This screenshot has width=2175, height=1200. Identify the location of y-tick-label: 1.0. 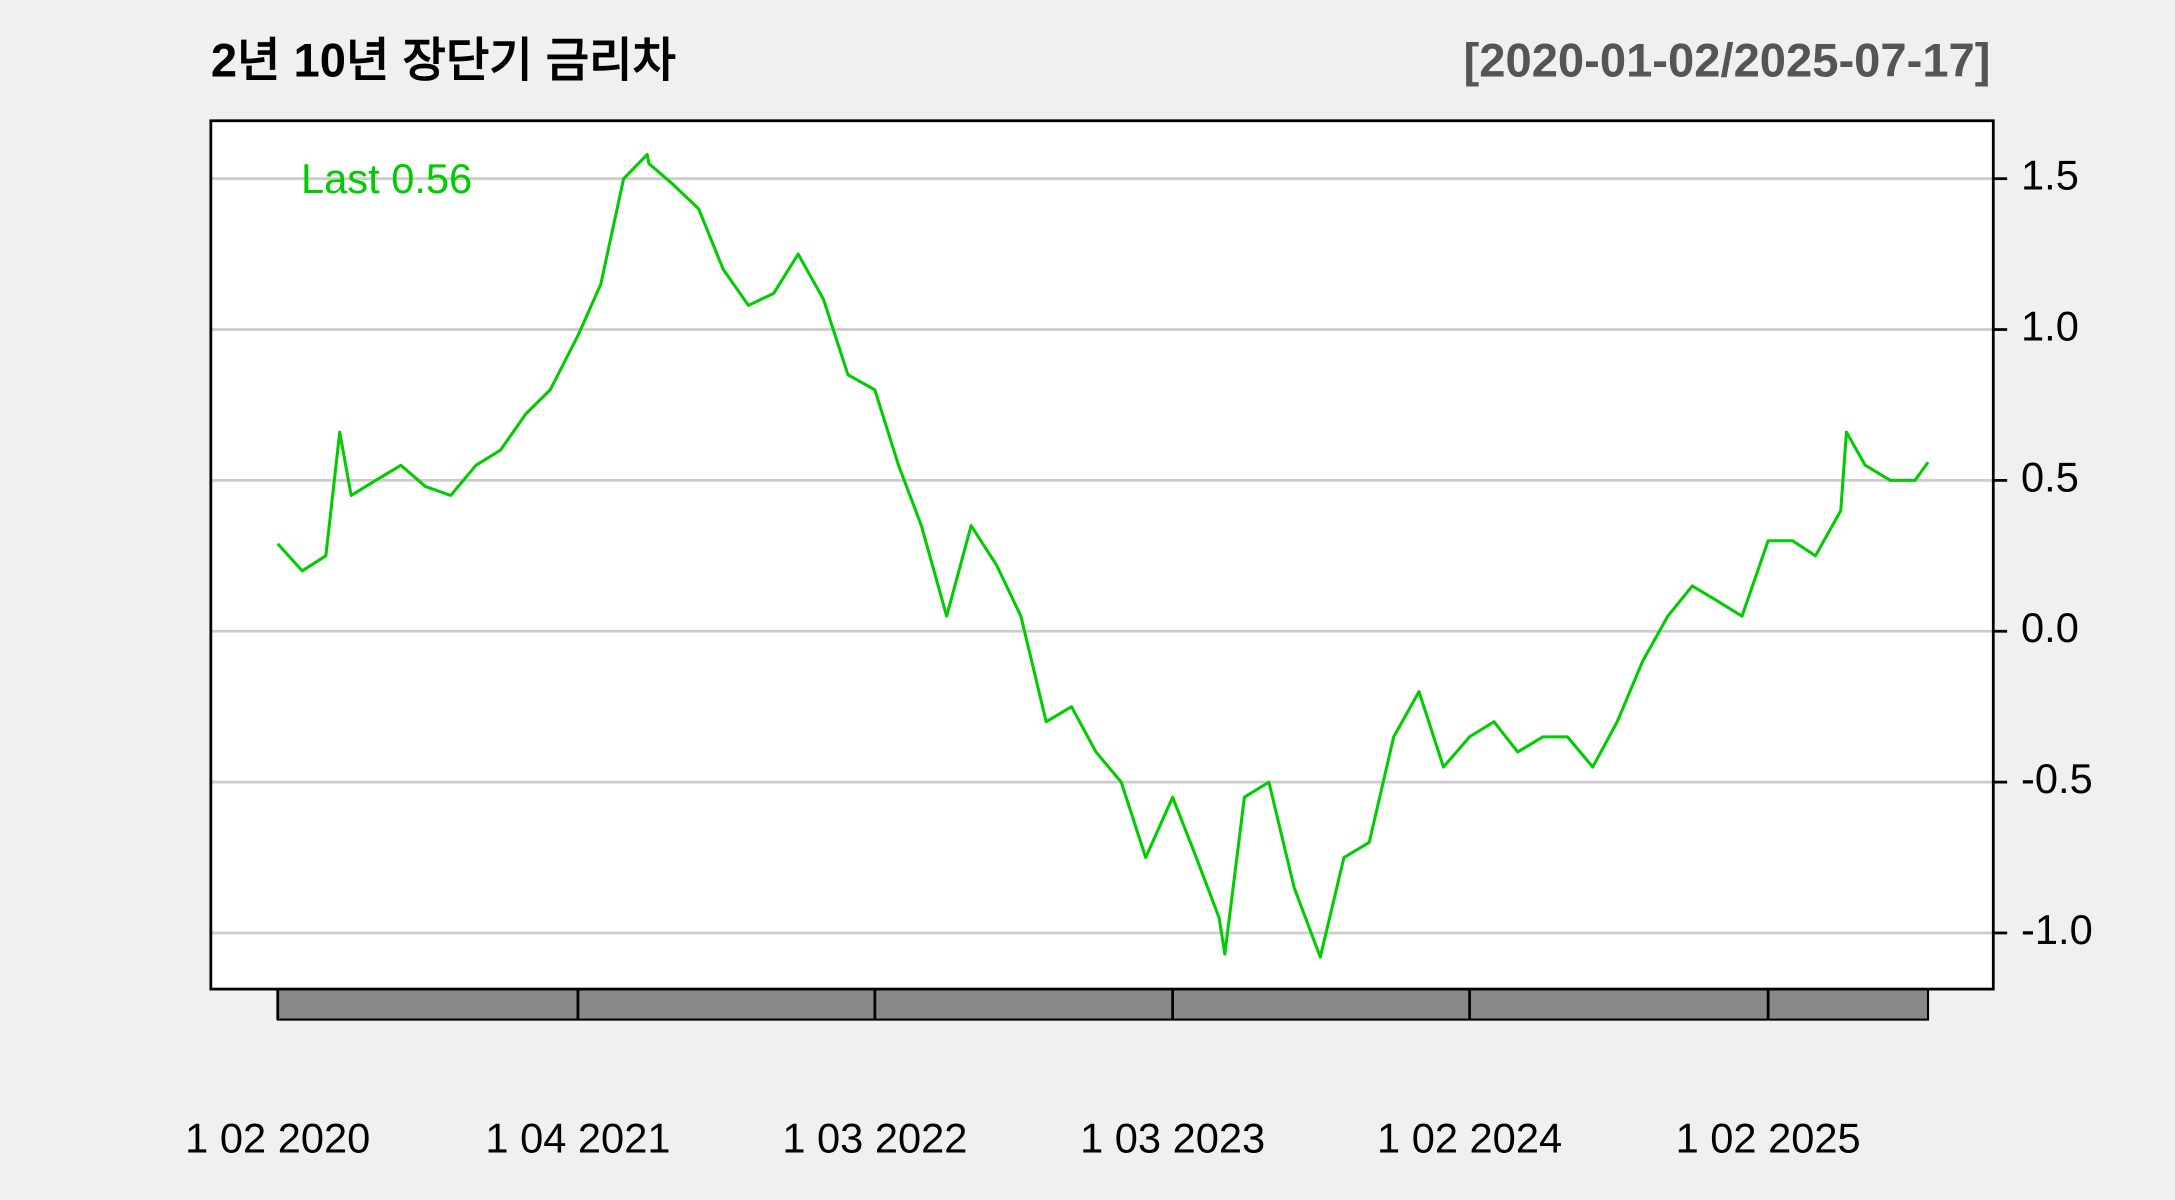
(2050, 326).